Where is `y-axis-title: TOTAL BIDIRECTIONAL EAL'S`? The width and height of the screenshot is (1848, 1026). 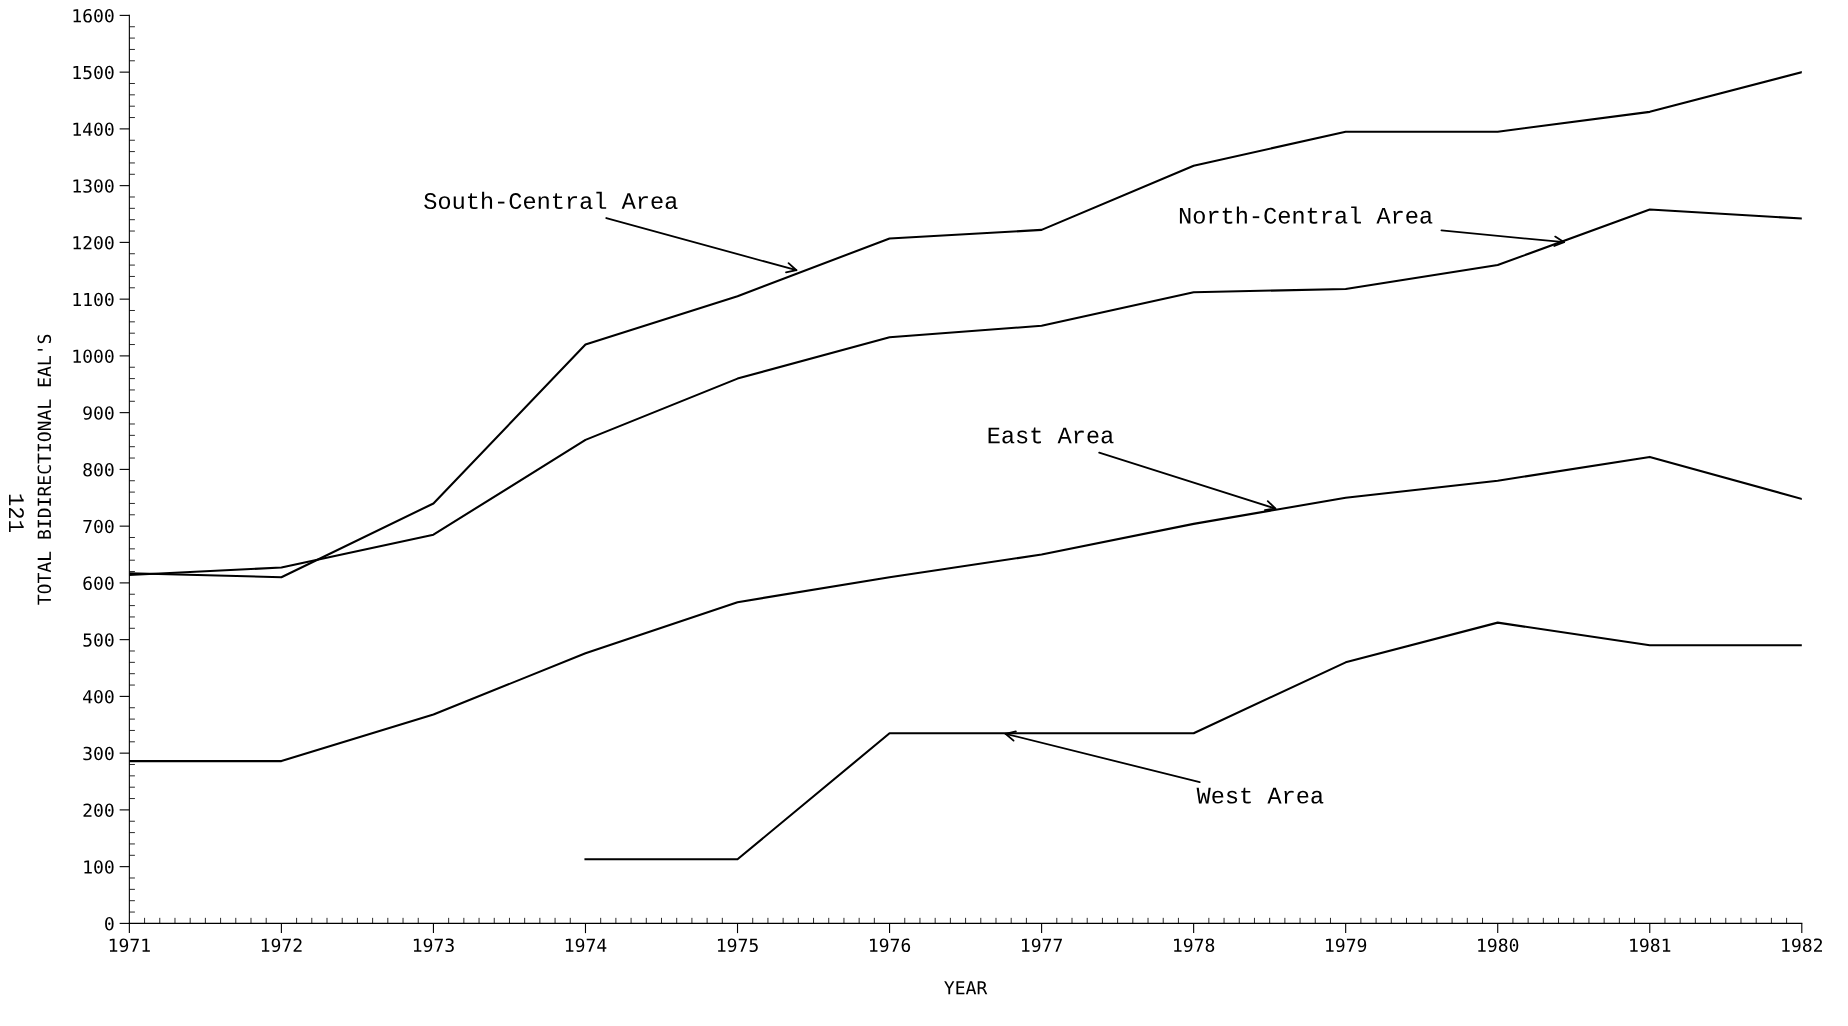
y-axis-title: TOTAL BIDIRECTIONAL EAL'S is located at coordinates (44, 469).